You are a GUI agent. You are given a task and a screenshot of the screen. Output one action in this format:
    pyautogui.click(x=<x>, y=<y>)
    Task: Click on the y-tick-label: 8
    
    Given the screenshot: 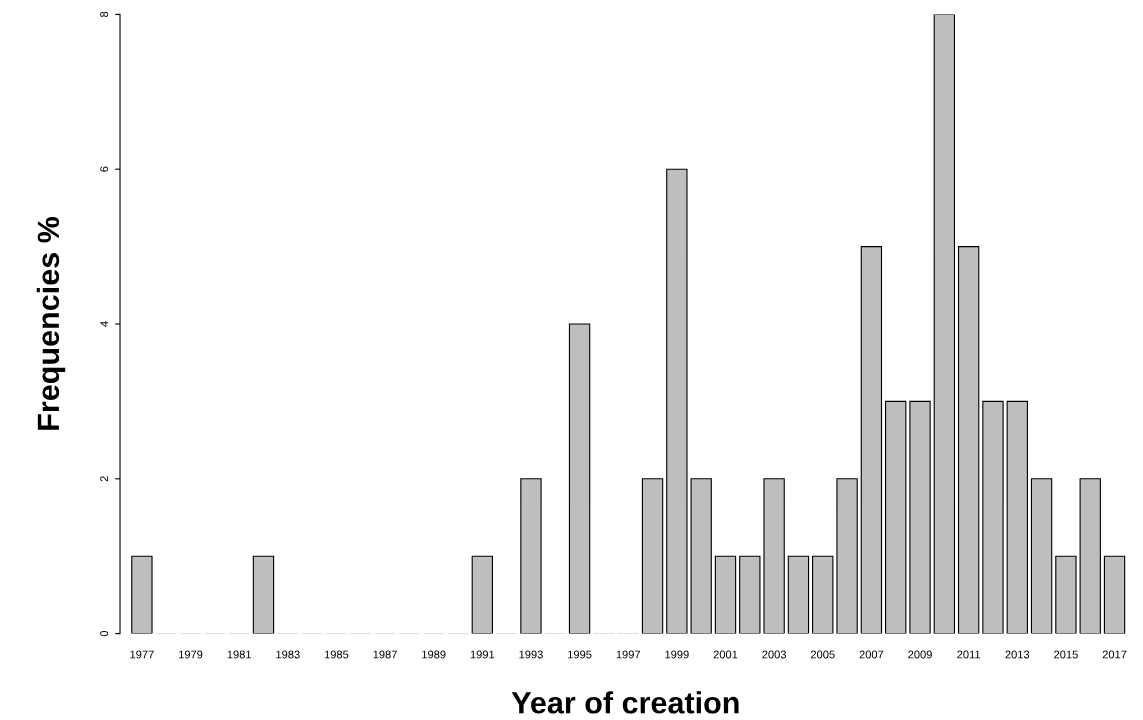 What is the action you would take?
    pyautogui.click(x=104, y=14)
    